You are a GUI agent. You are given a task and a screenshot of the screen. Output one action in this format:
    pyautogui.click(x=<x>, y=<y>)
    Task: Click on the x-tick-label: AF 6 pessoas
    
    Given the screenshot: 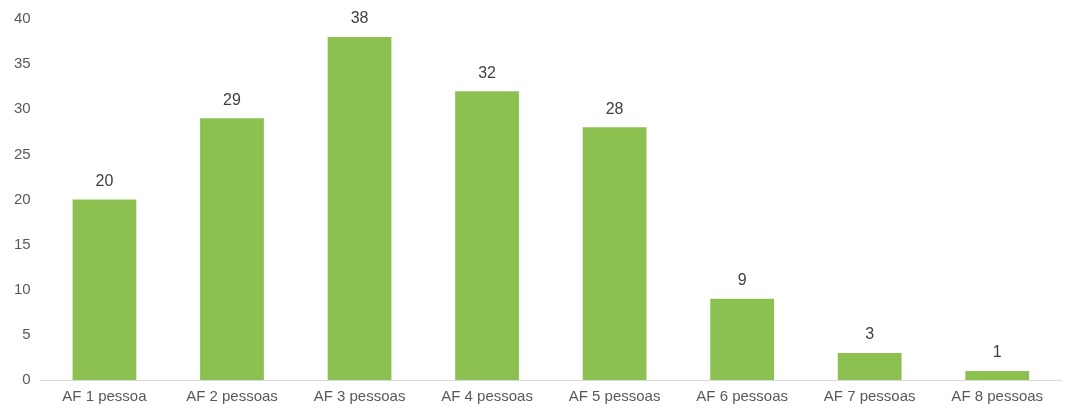 What is the action you would take?
    pyautogui.click(x=742, y=396)
    